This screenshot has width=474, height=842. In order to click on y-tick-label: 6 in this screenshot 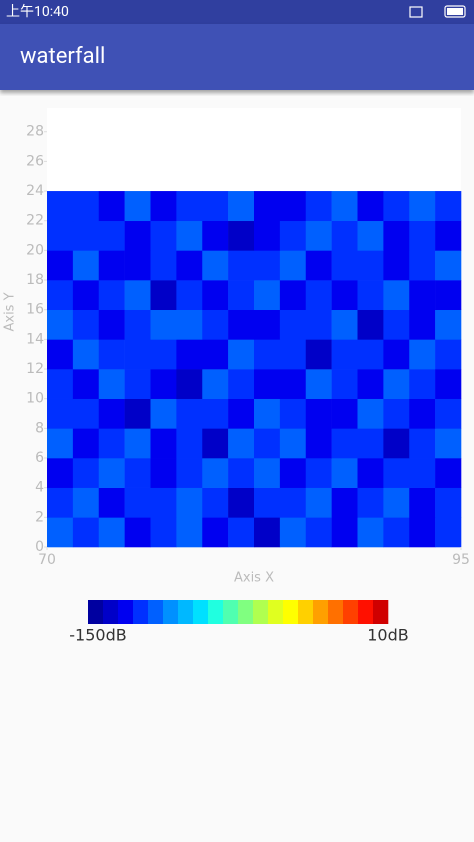, I will do `click(39, 458)`.